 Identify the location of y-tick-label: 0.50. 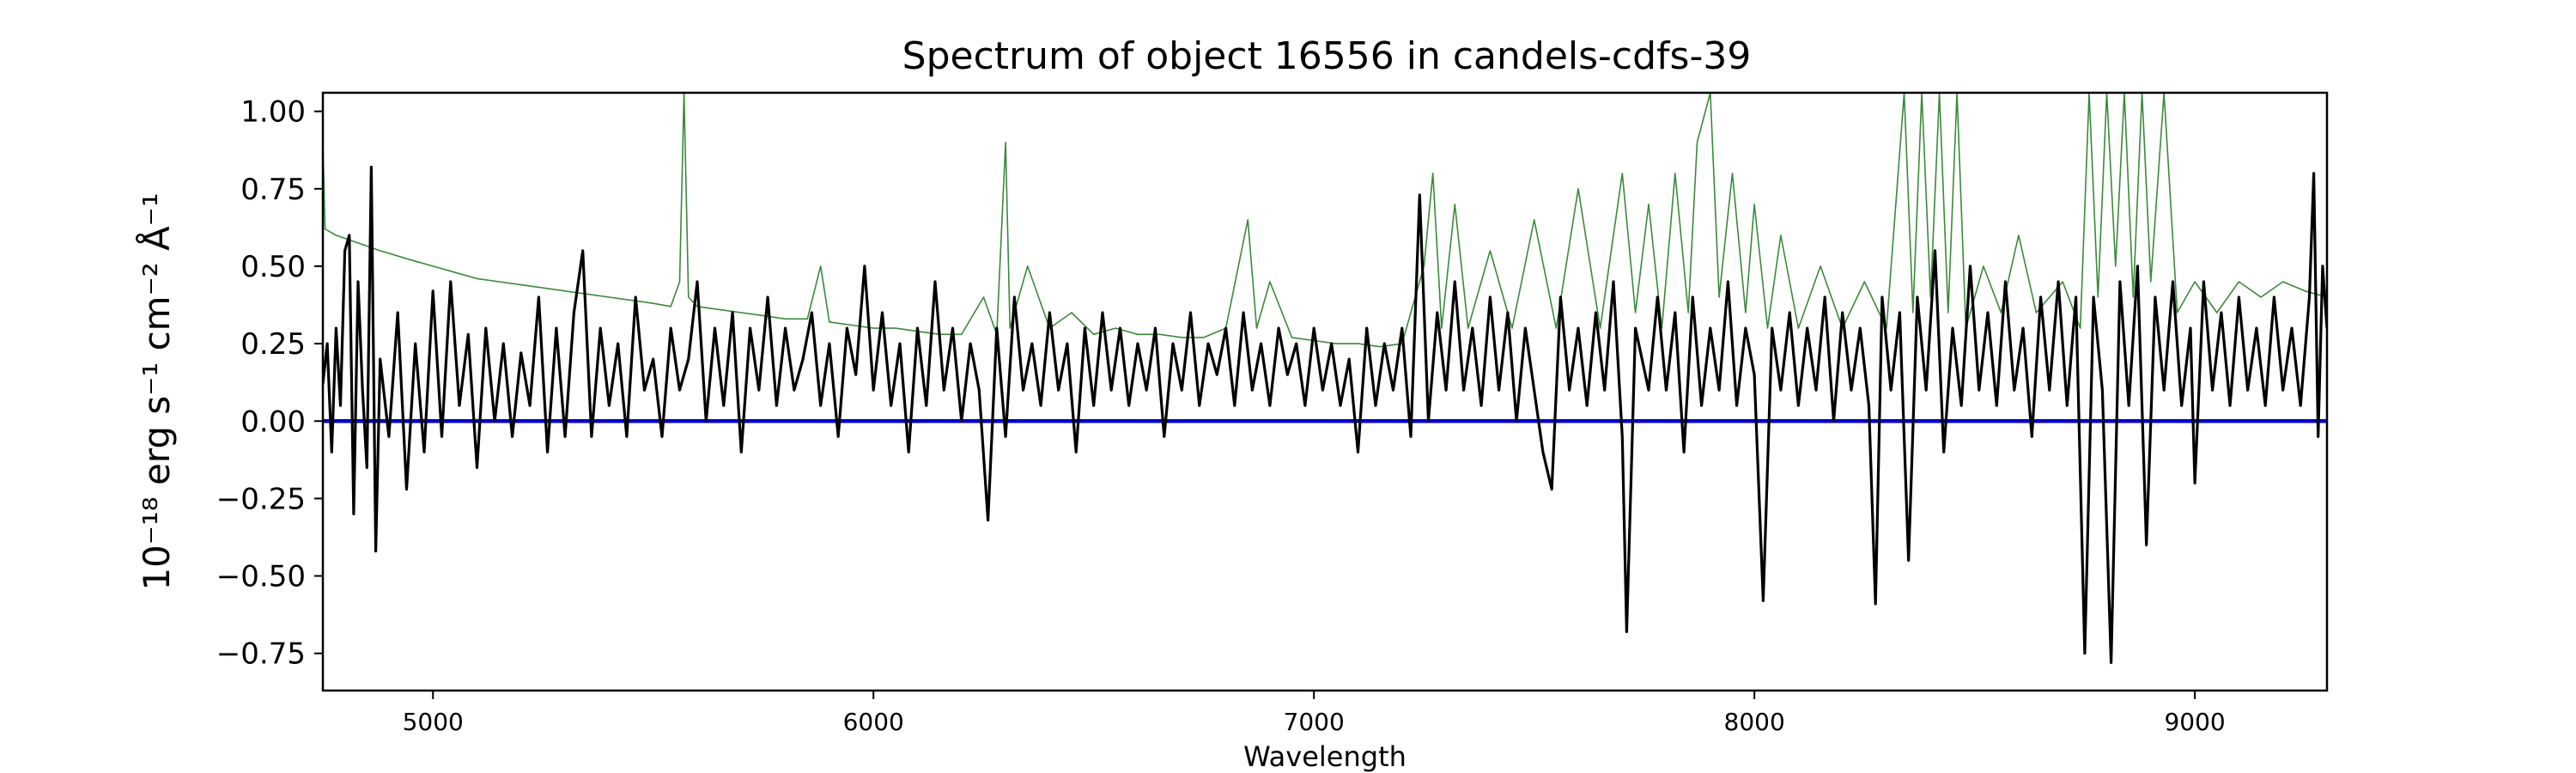
(273, 267).